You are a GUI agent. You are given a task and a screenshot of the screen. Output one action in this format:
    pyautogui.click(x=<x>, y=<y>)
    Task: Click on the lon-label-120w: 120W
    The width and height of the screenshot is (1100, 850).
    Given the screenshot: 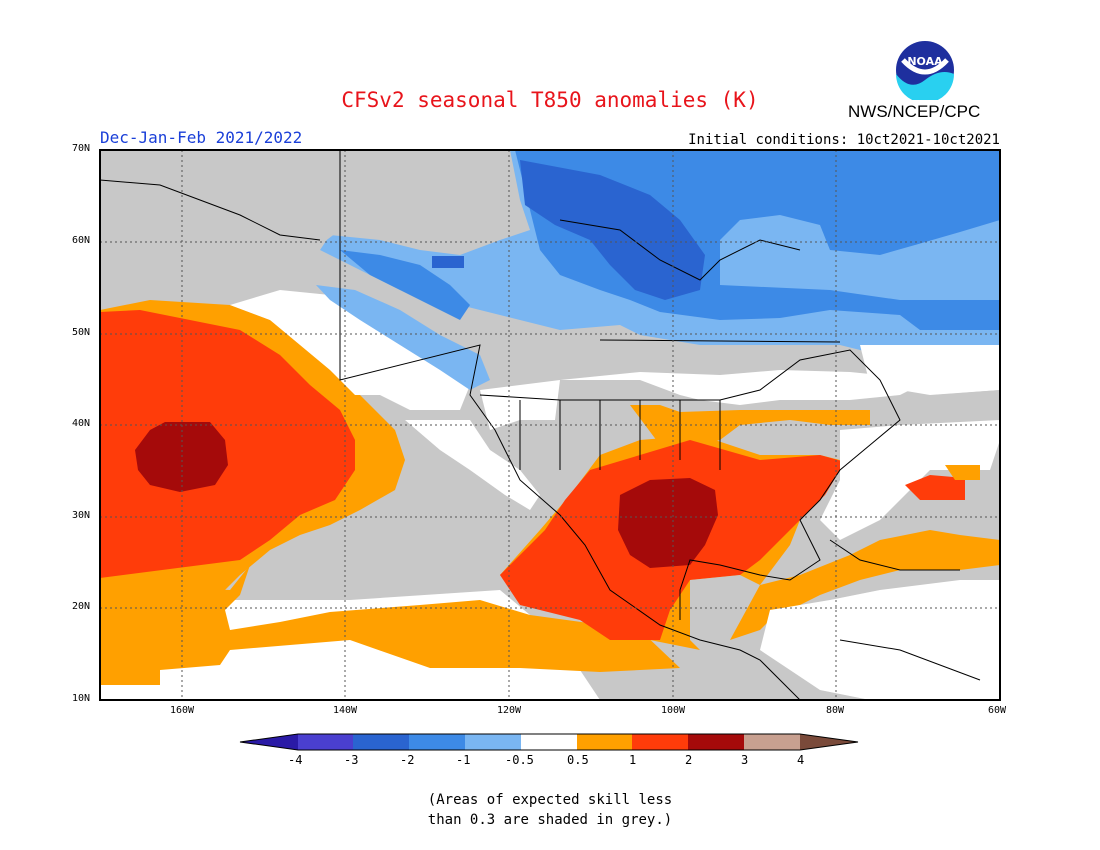 What is the action you would take?
    pyautogui.click(x=509, y=710)
    